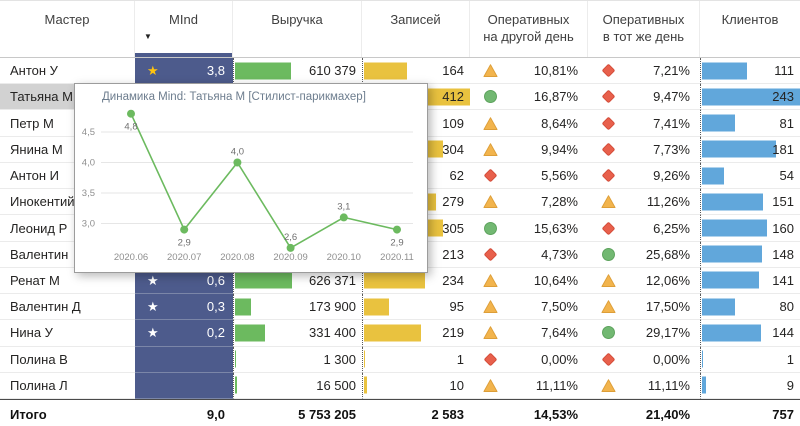 This screenshot has height=426, width=800. What do you see at coordinates (644, 228) in the screenshot?
I see `op-same-day-cell: 6,25%` at bounding box center [644, 228].